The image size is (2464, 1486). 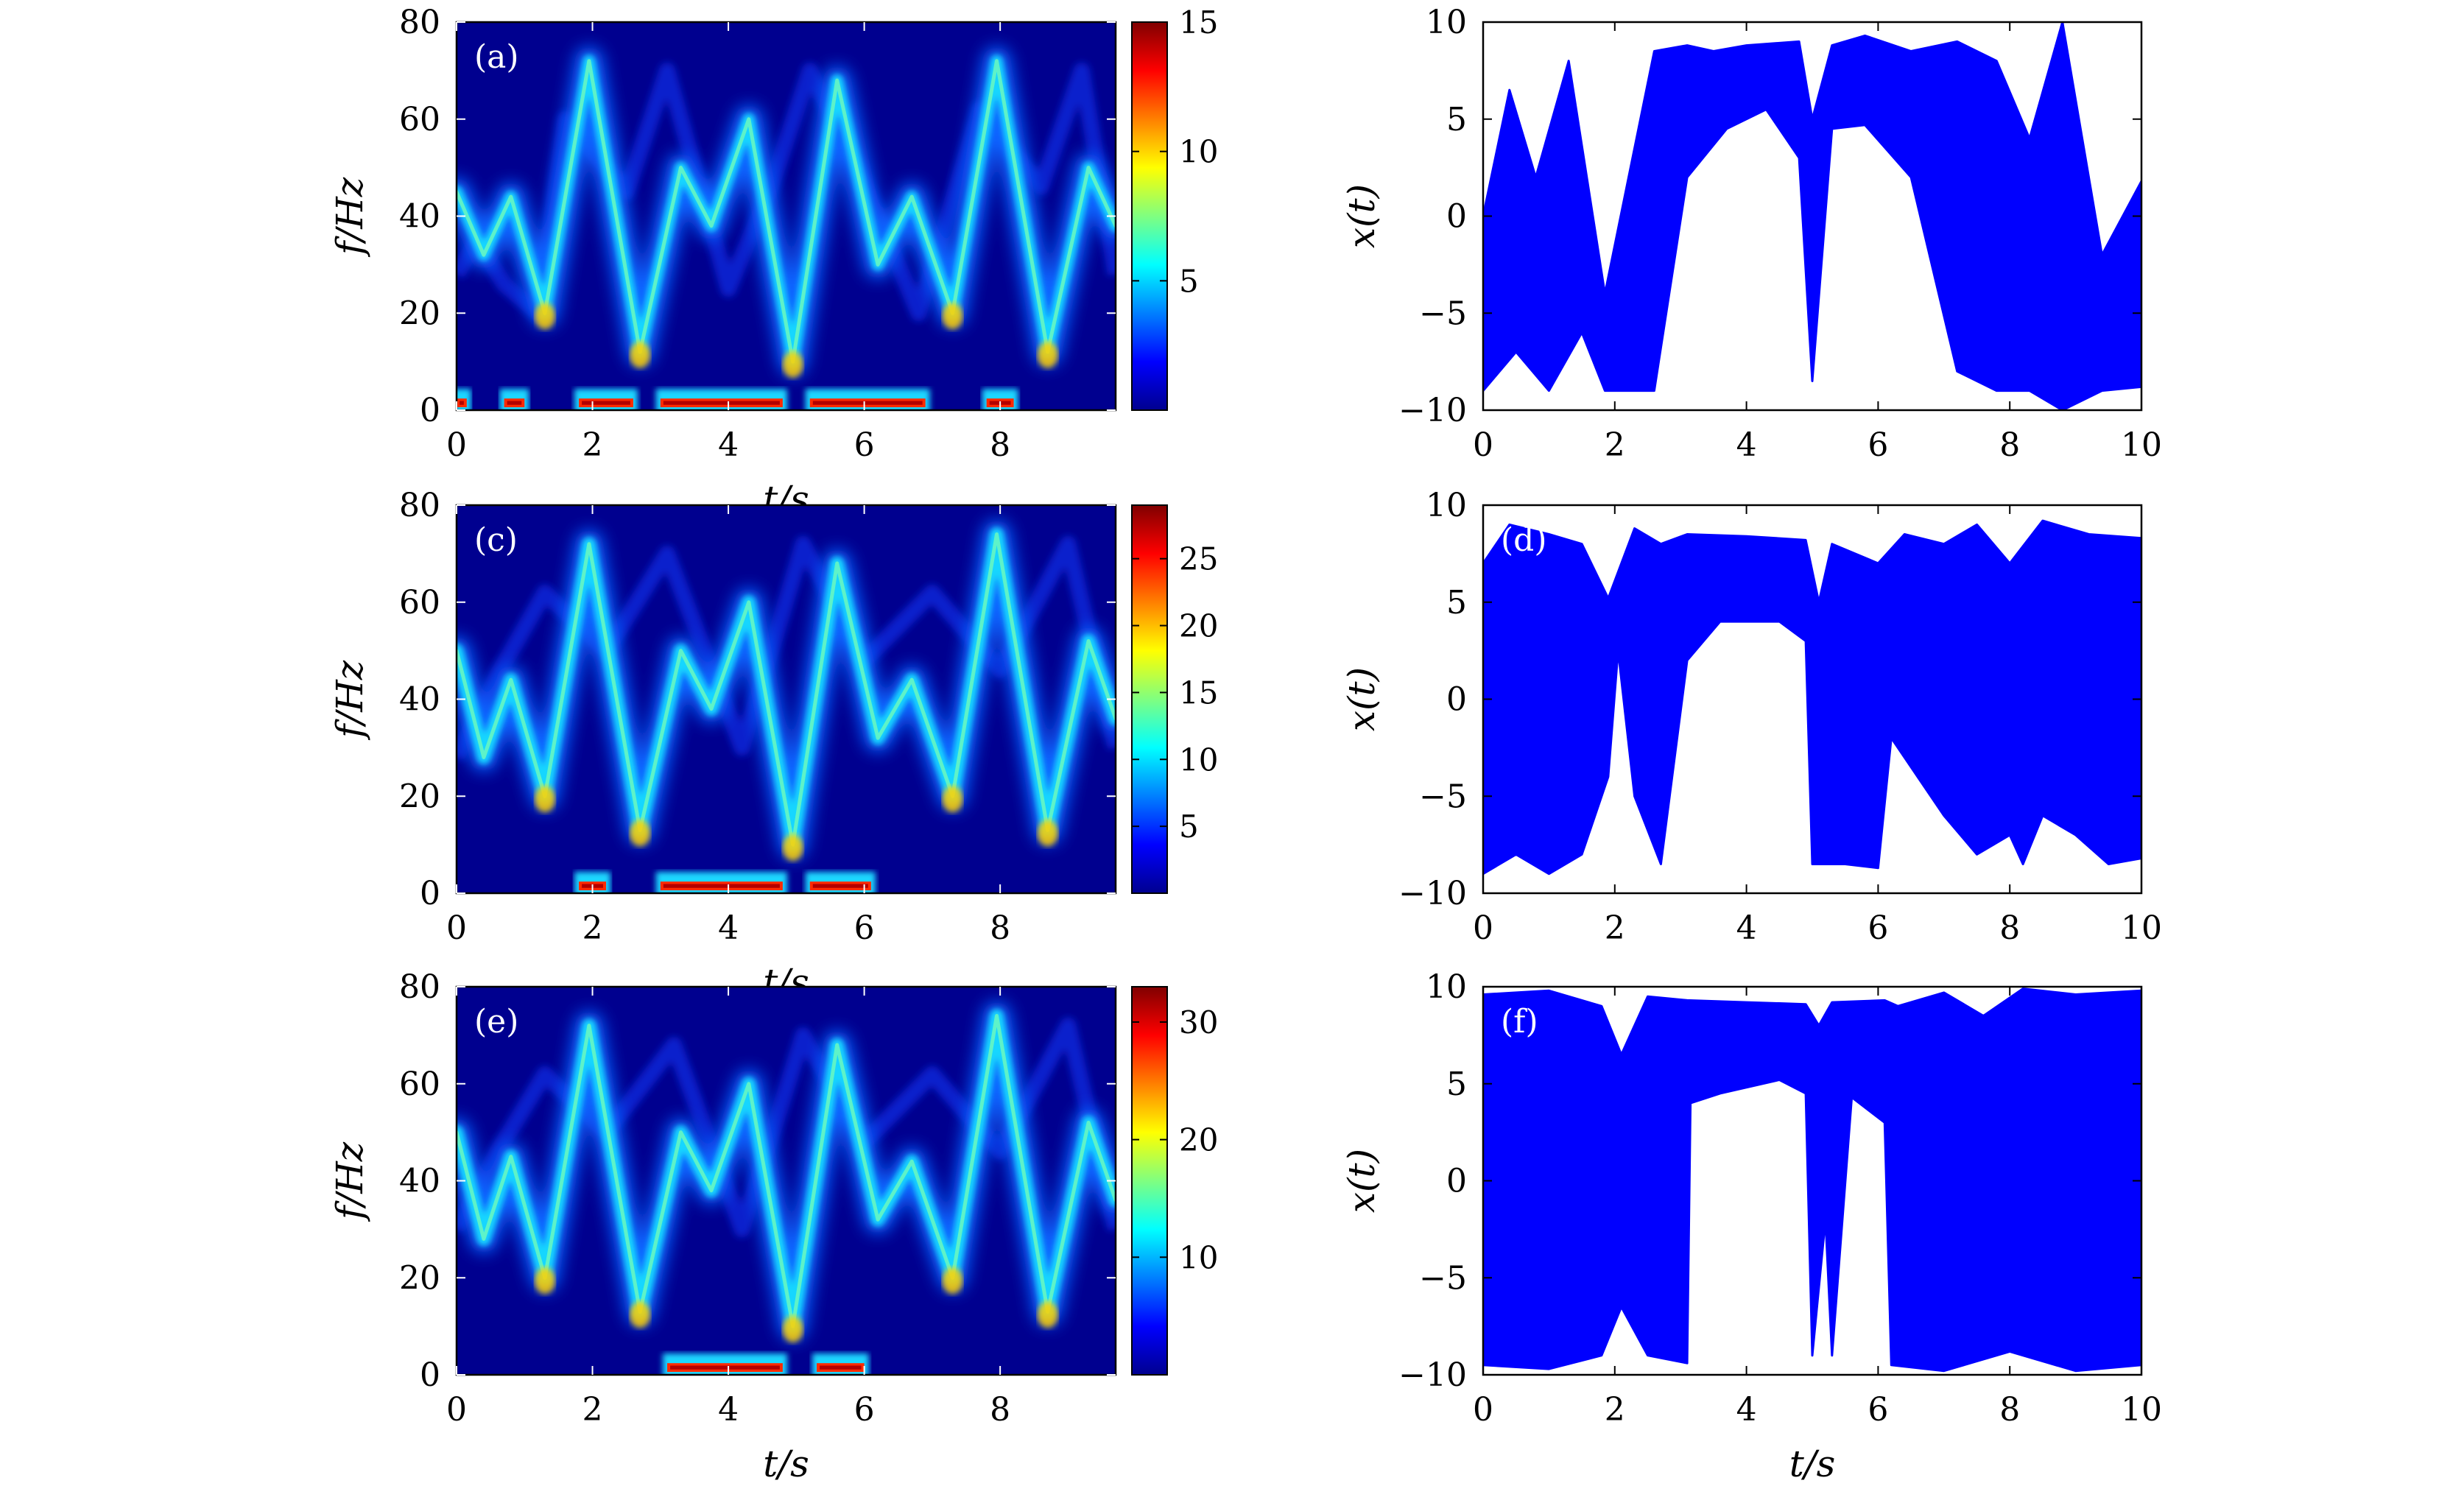 What do you see at coordinates (1198, 152) in the screenshot?
I see `colorbar-tick-label: 10` at bounding box center [1198, 152].